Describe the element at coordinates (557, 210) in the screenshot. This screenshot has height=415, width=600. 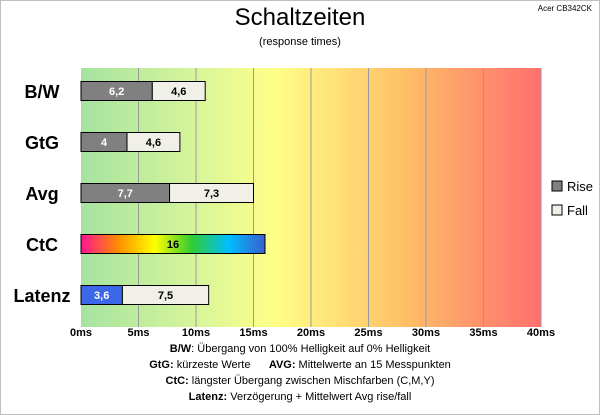
I see `legend-swatch-fall` at that location.